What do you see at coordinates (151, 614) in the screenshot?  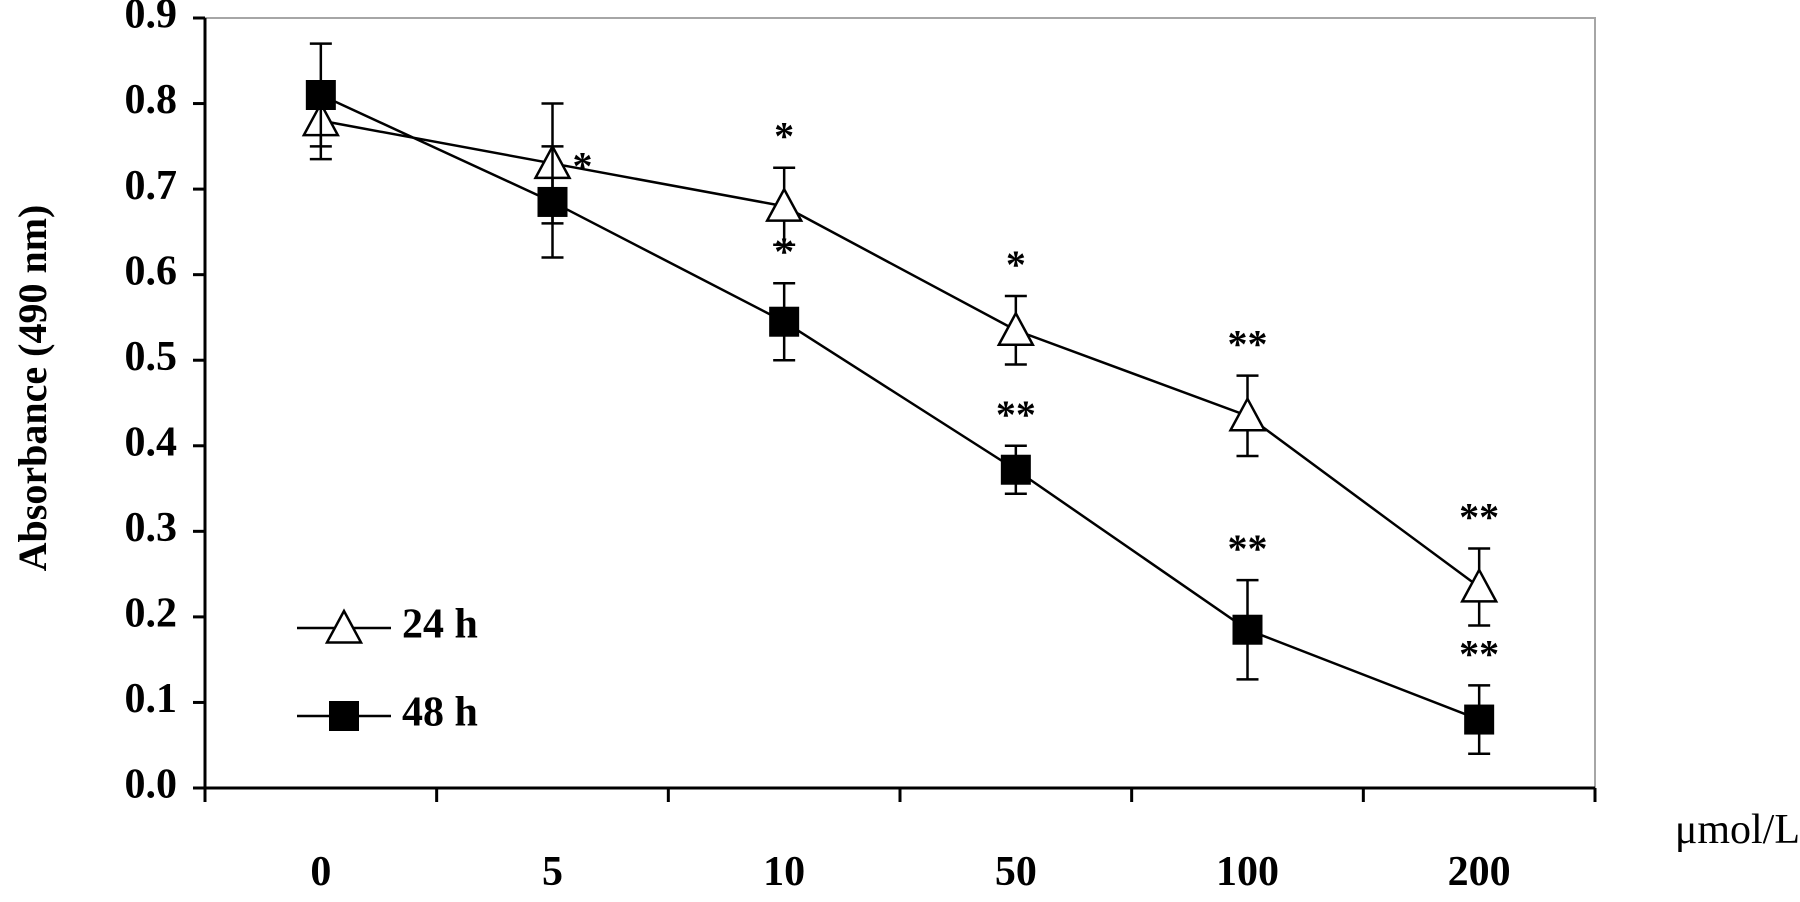 I see `y-tick-label: 0.2` at bounding box center [151, 614].